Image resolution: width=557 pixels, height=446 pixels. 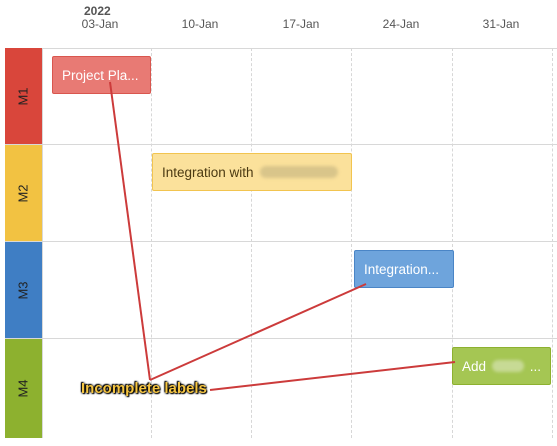 I want to click on task-label: Add, so click(x=474, y=366).